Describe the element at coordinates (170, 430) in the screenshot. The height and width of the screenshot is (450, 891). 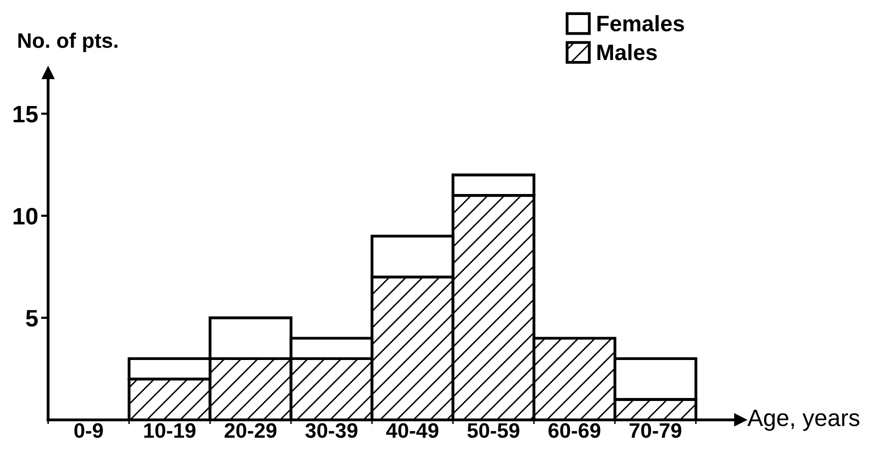
I see `x-tick-label: 10-19` at that location.